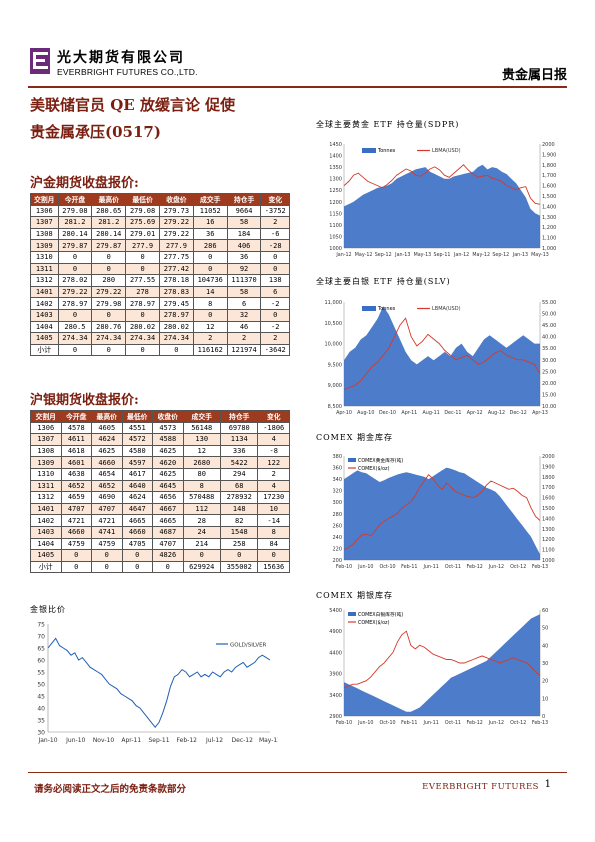  Describe the element at coordinates (337, 549) in the screenshot. I see `y-left-tick-label: 220` at that location.